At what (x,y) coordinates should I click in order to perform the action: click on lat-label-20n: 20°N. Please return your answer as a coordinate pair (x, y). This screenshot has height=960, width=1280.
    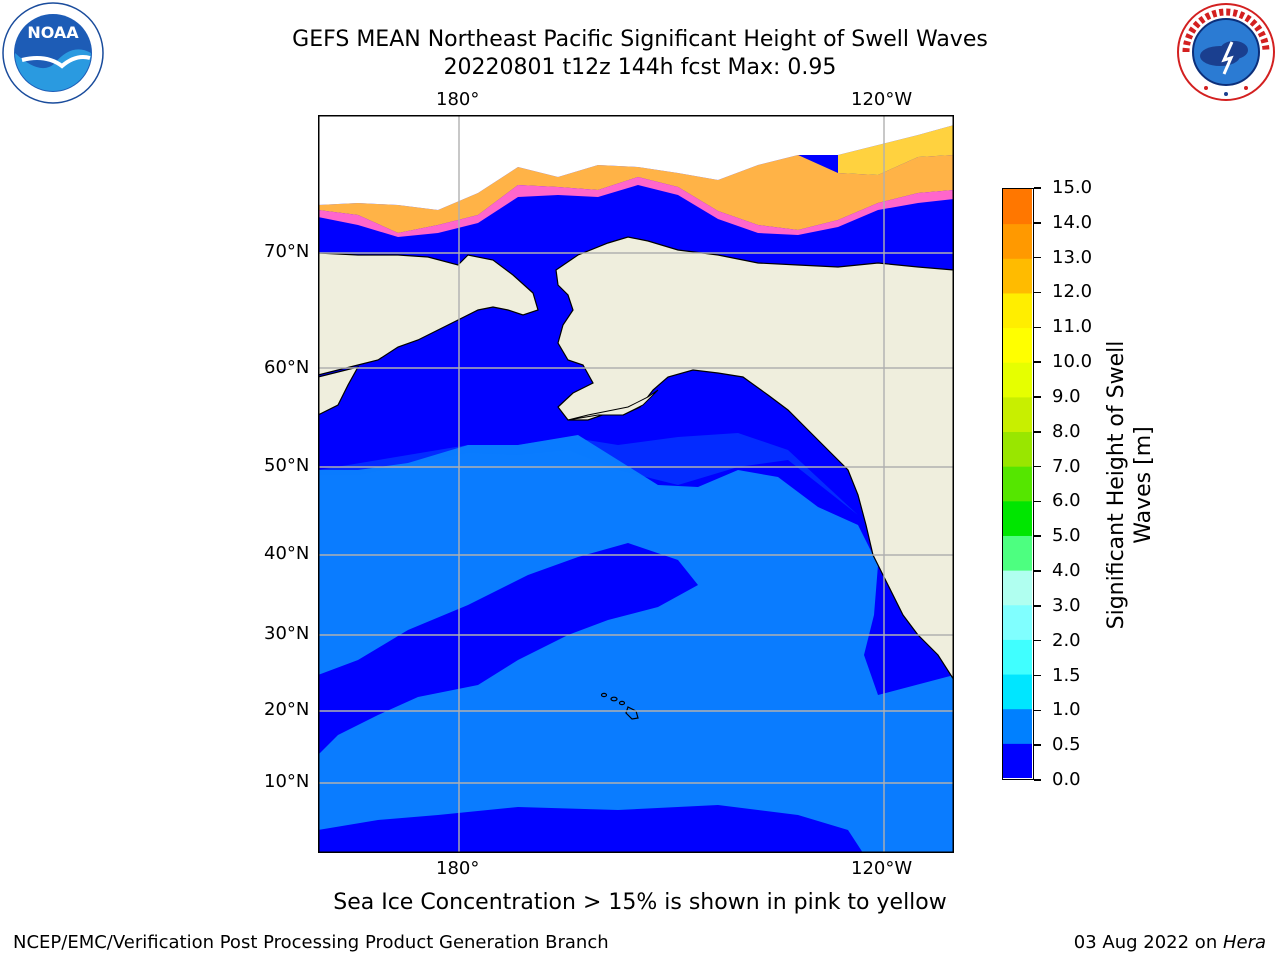
    Looking at the image, I should click on (287, 709).